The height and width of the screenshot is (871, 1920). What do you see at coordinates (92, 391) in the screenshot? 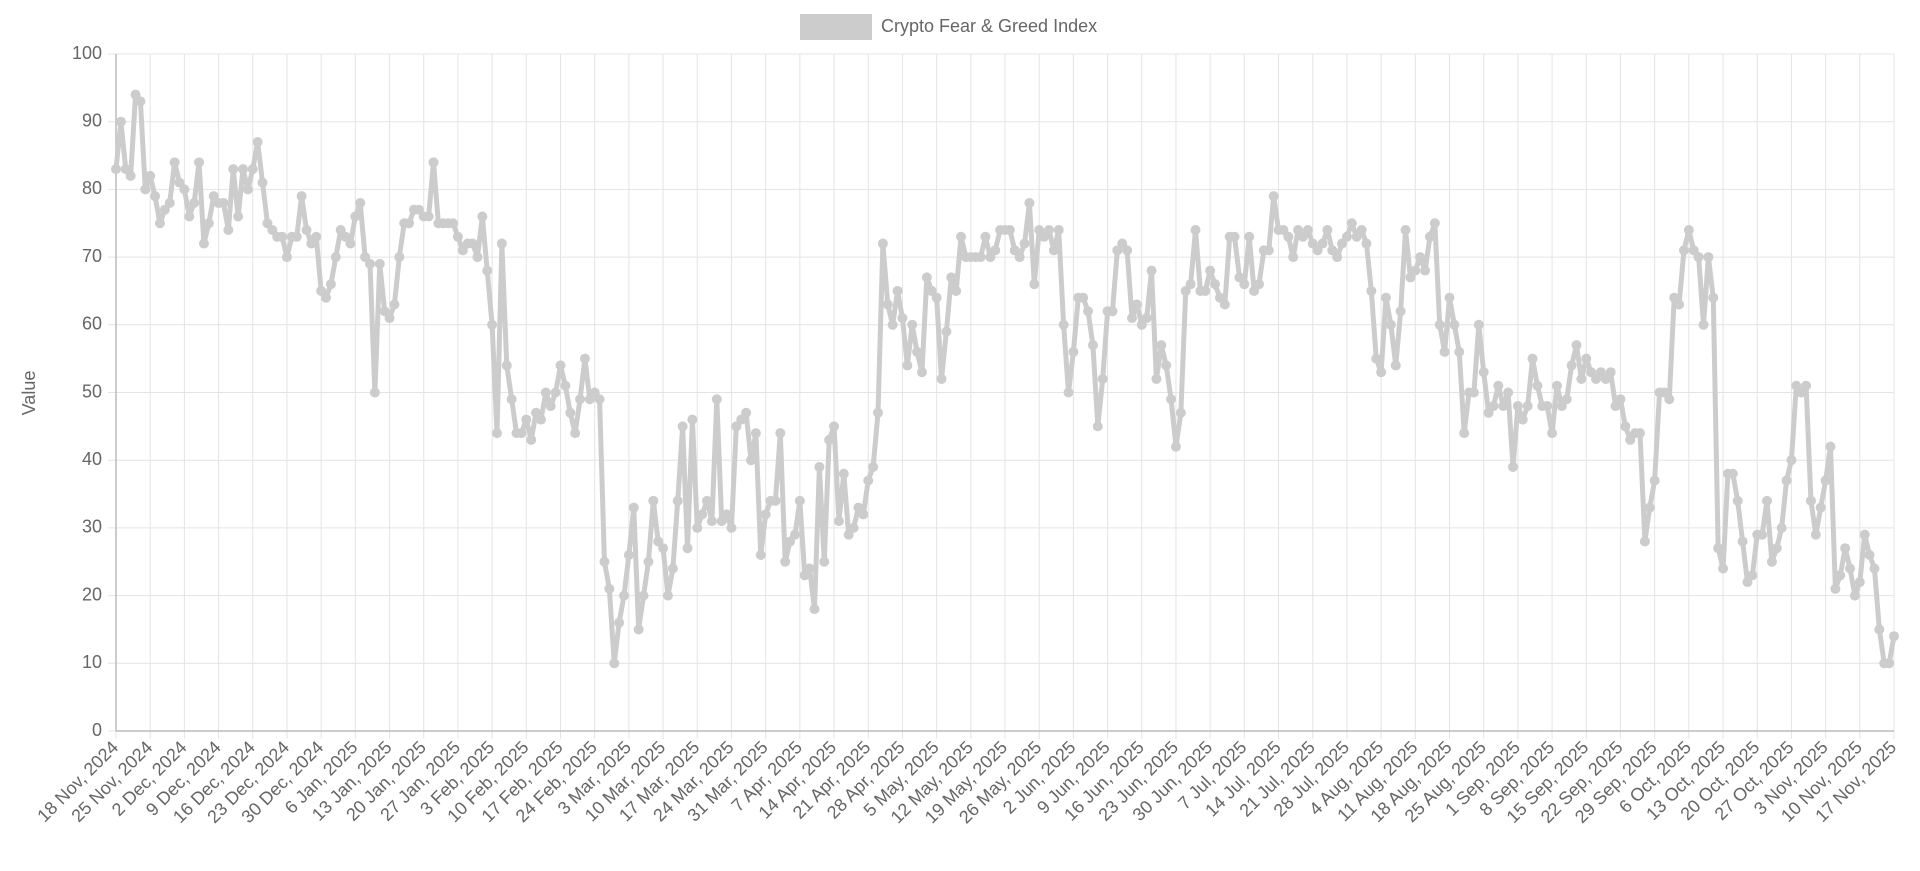
I see `y-tick-label: 50` at bounding box center [92, 391].